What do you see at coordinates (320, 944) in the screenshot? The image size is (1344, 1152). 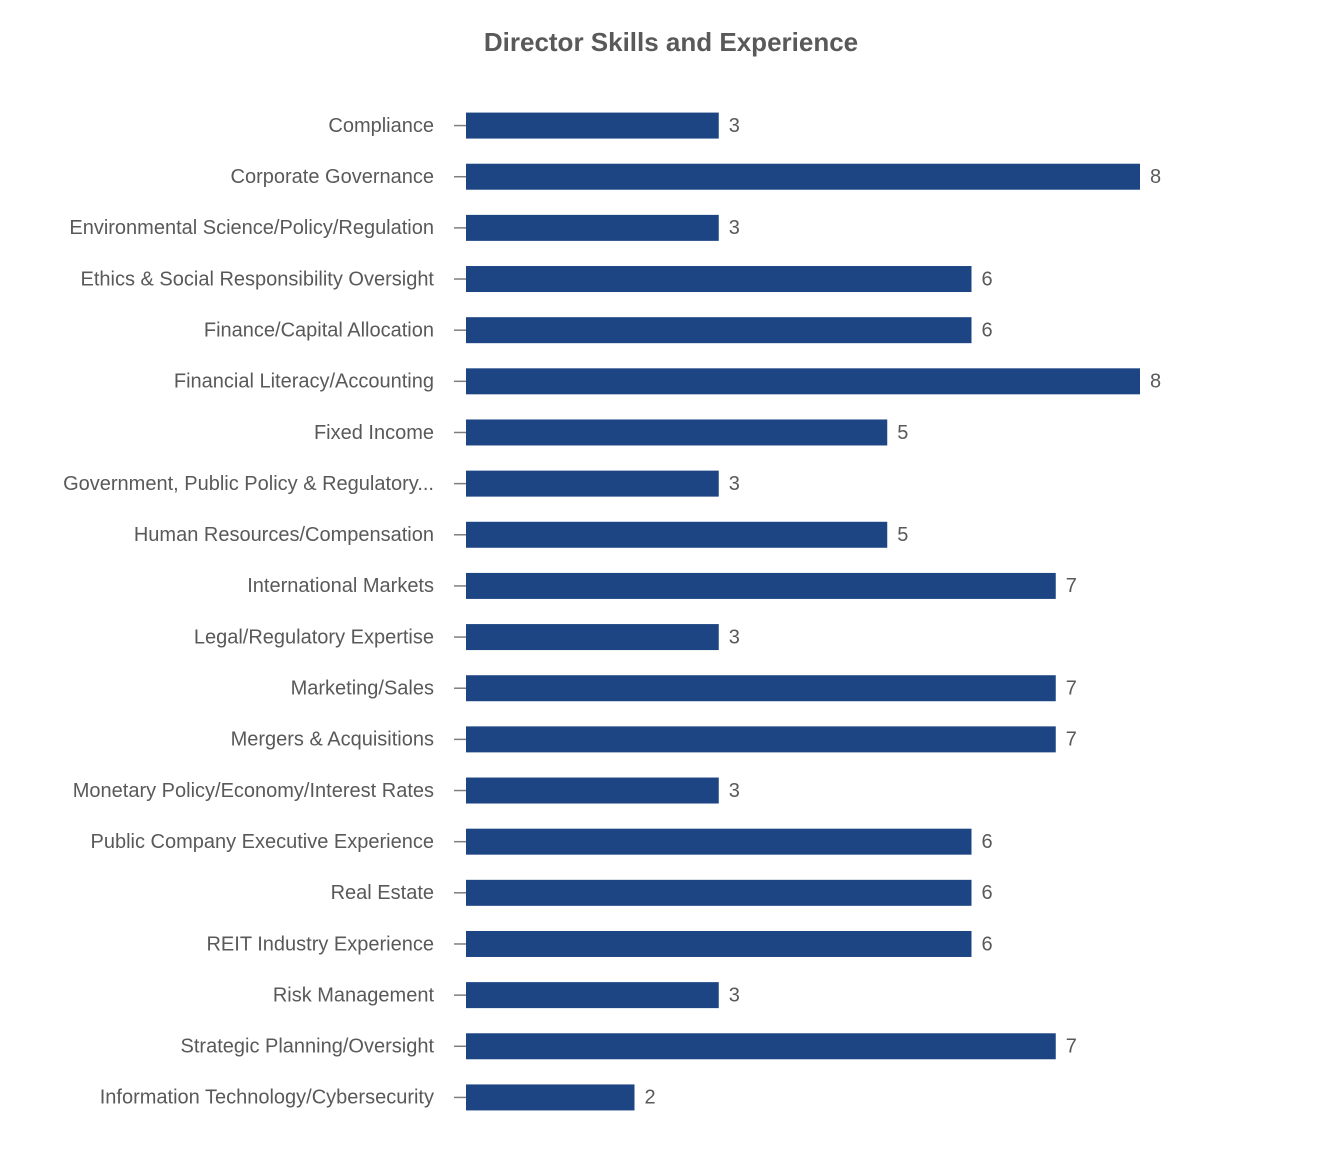 I see `y-tick-label: REIT Industry Experience` at bounding box center [320, 944].